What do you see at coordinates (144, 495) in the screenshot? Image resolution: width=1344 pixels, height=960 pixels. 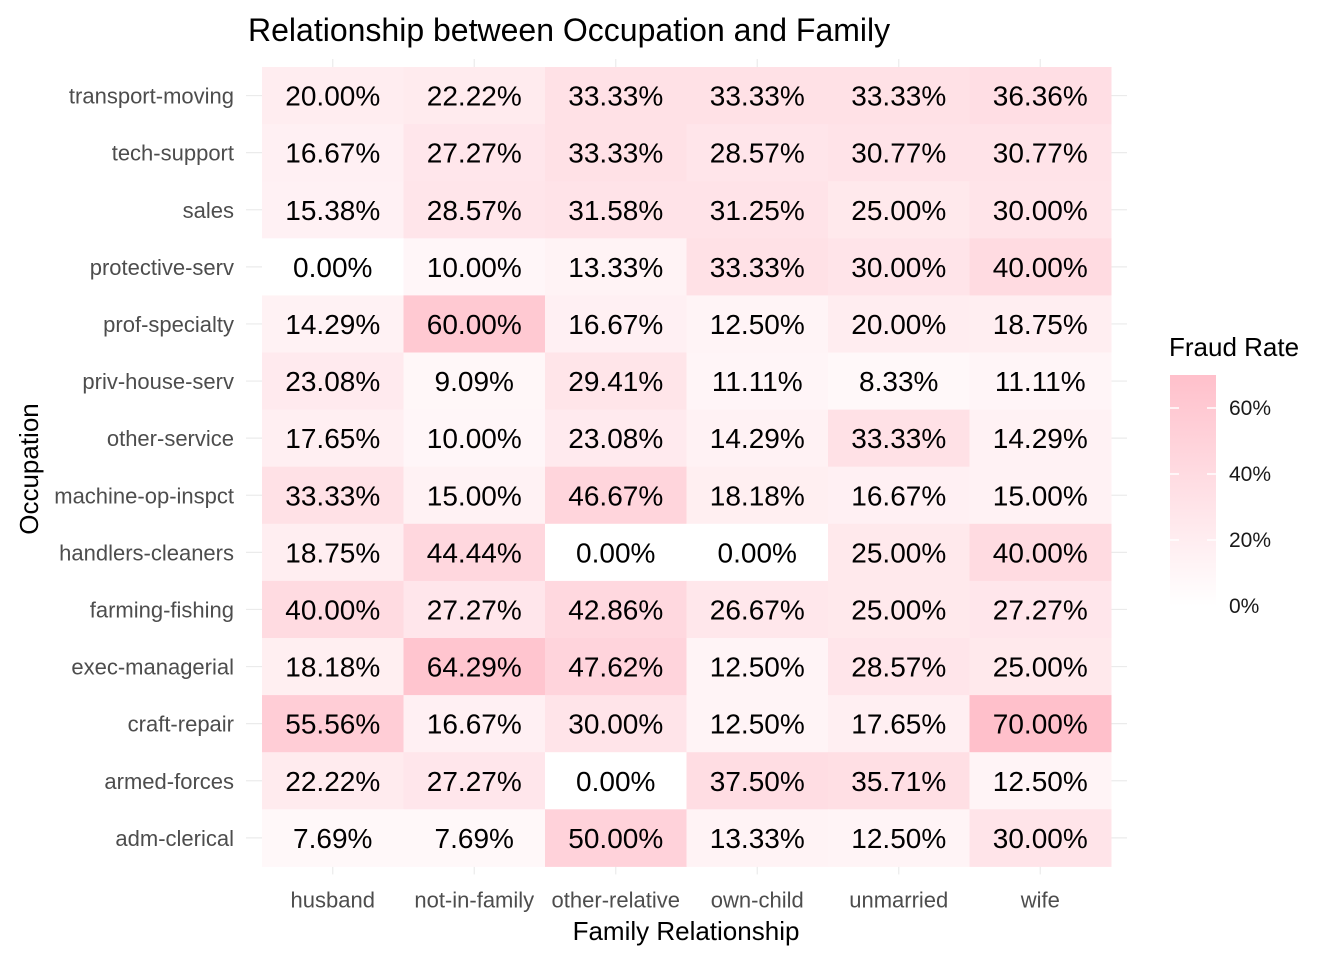 I see `y-tick-label: machine-op-inspct` at bounding box center [144, 495].